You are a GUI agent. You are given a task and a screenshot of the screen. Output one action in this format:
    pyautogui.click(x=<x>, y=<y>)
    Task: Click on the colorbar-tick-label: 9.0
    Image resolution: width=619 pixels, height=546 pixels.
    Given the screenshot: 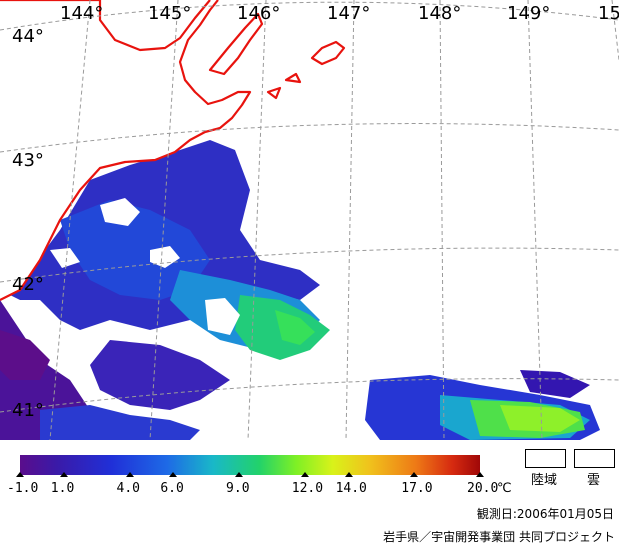 What is the action you would take?
    pyautogui.click(x=238, y=488)
    